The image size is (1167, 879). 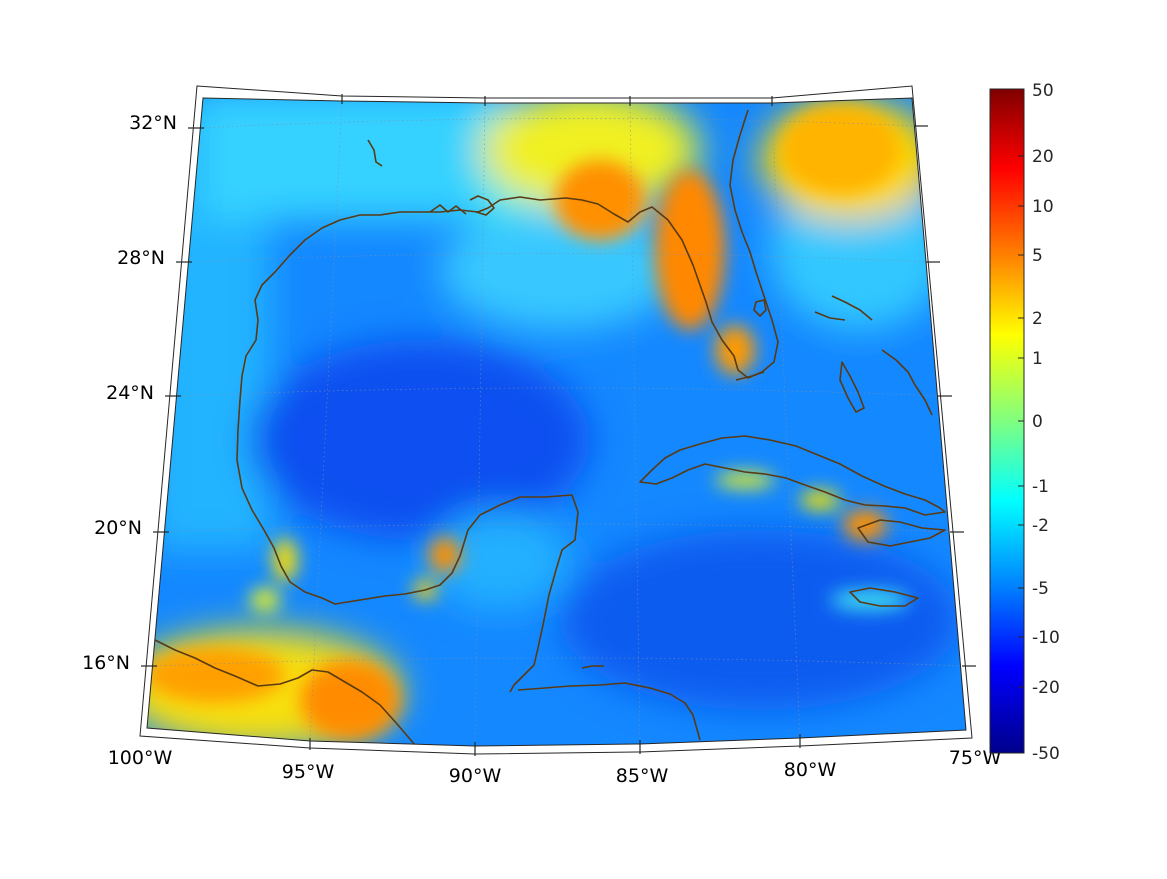 What do you see at coordinates (350, 700) in the screenshot?
I see `field-orange-mexico-s` at bounding box center [350, 700].